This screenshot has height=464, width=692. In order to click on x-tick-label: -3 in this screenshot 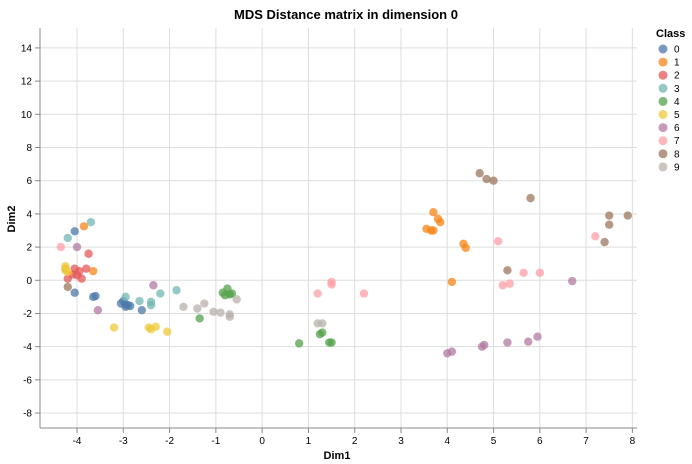, I will do `click(123, 441)`.